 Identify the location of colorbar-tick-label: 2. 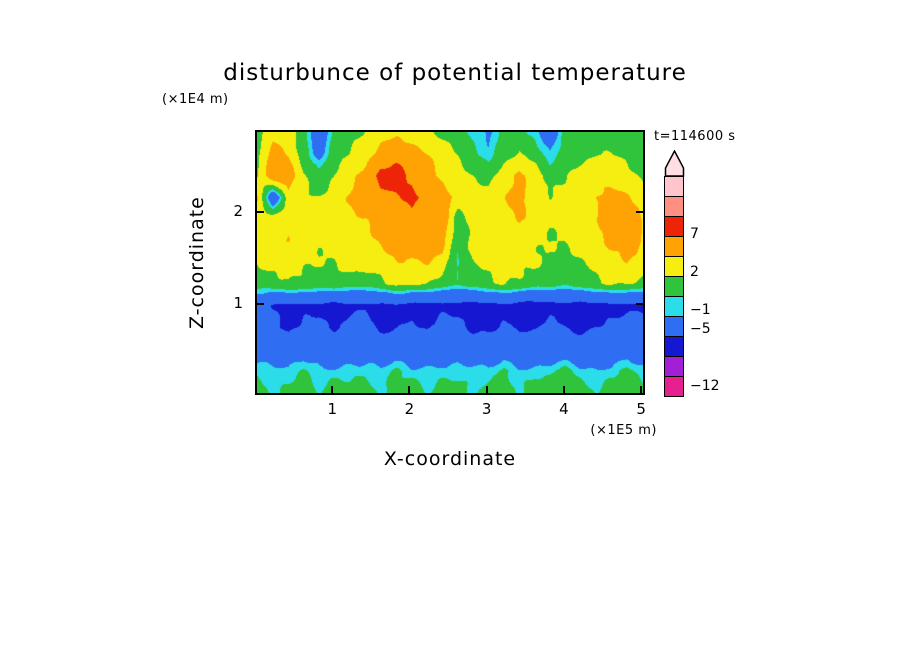
(694, 271).